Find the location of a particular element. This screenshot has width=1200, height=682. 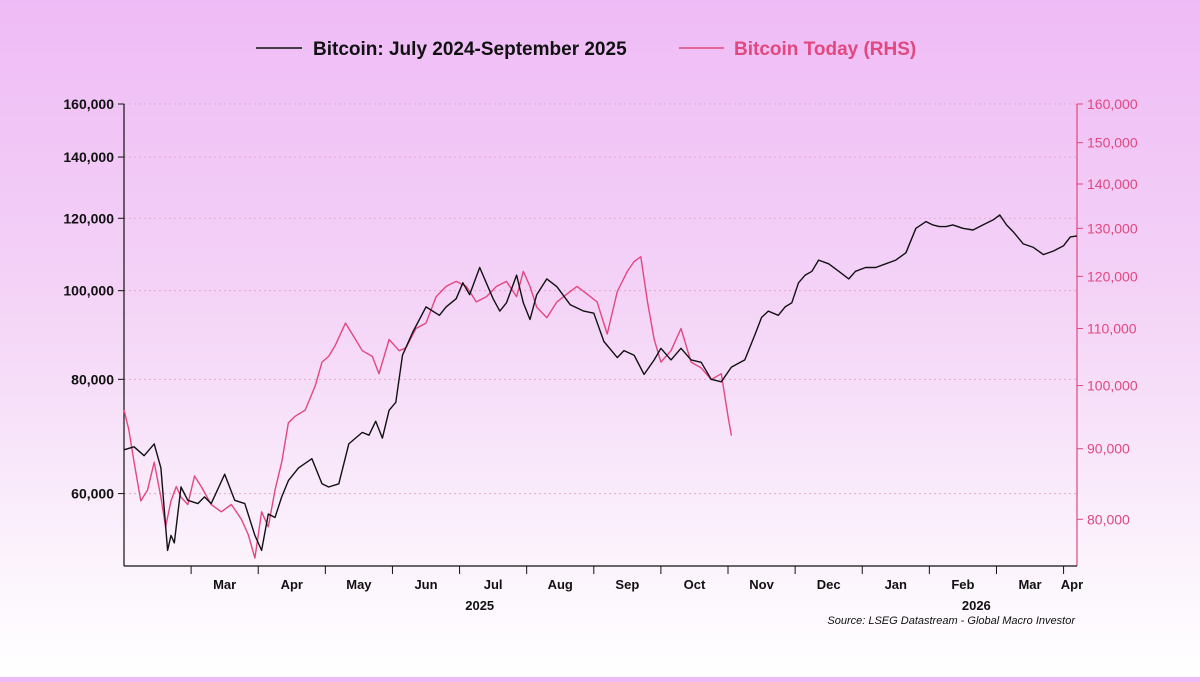

right-tick-label: 130,000 is located at coordinates (1112, 228).